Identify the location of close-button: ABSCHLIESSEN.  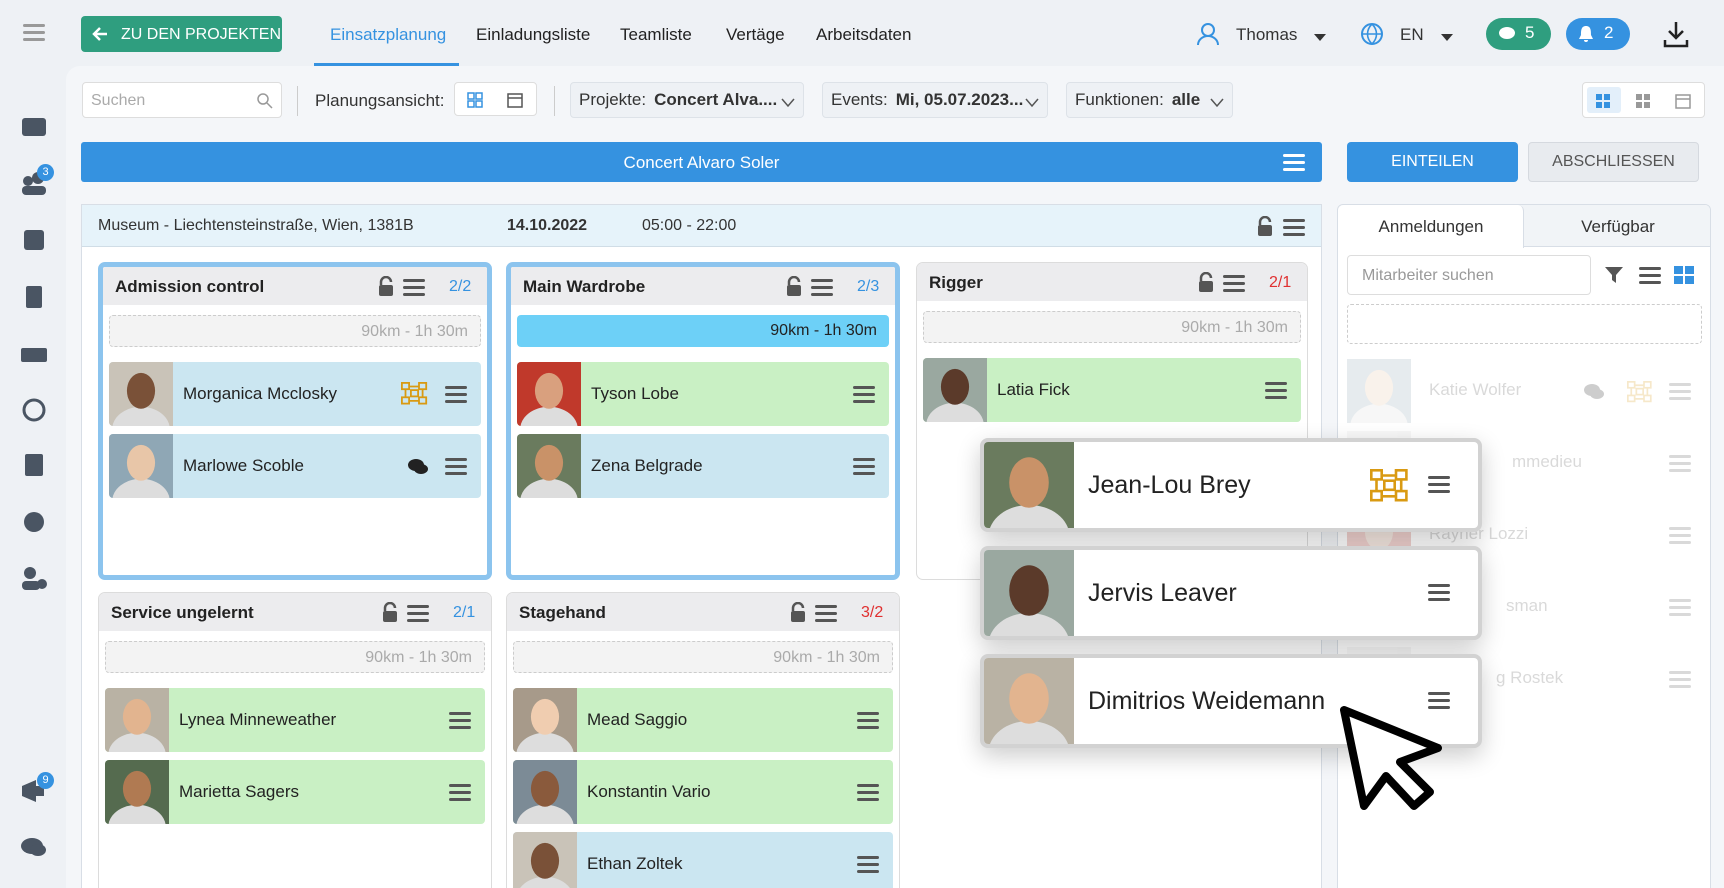
(1613, 162).